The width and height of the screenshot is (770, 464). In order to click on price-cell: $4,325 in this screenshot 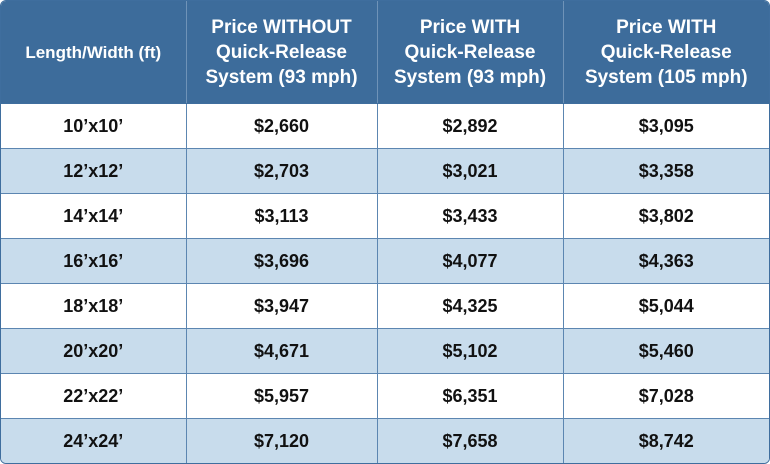, I will do `click(470, 306)`.